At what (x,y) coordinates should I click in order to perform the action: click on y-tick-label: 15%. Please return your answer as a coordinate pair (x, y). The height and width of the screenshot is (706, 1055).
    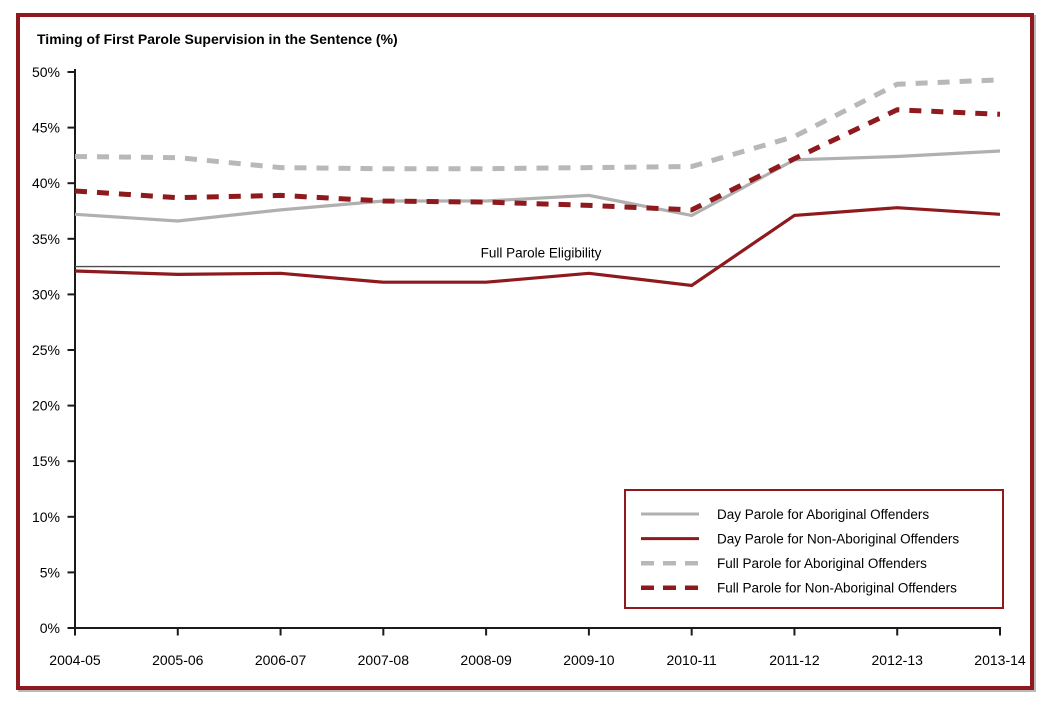
    Looking at the image, I should click on (46, 461).